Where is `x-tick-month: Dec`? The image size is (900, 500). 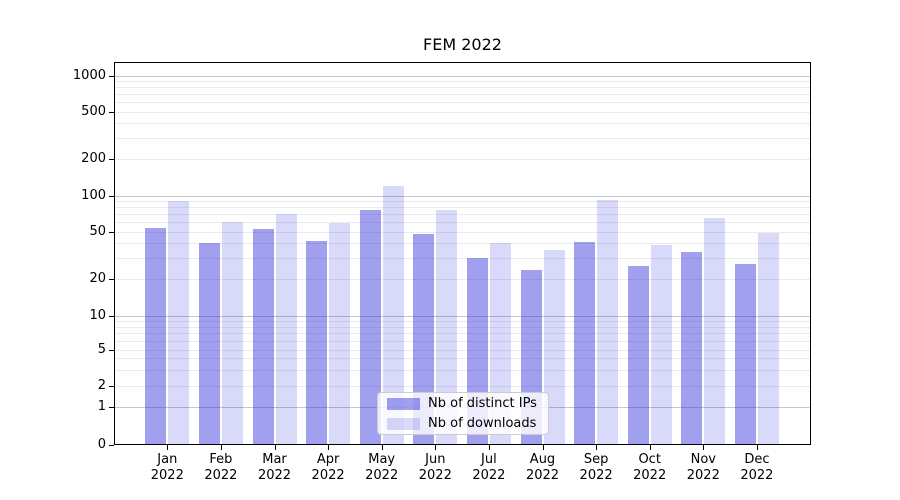 x-tick-month: Dec is located at coordinates (757, 459).